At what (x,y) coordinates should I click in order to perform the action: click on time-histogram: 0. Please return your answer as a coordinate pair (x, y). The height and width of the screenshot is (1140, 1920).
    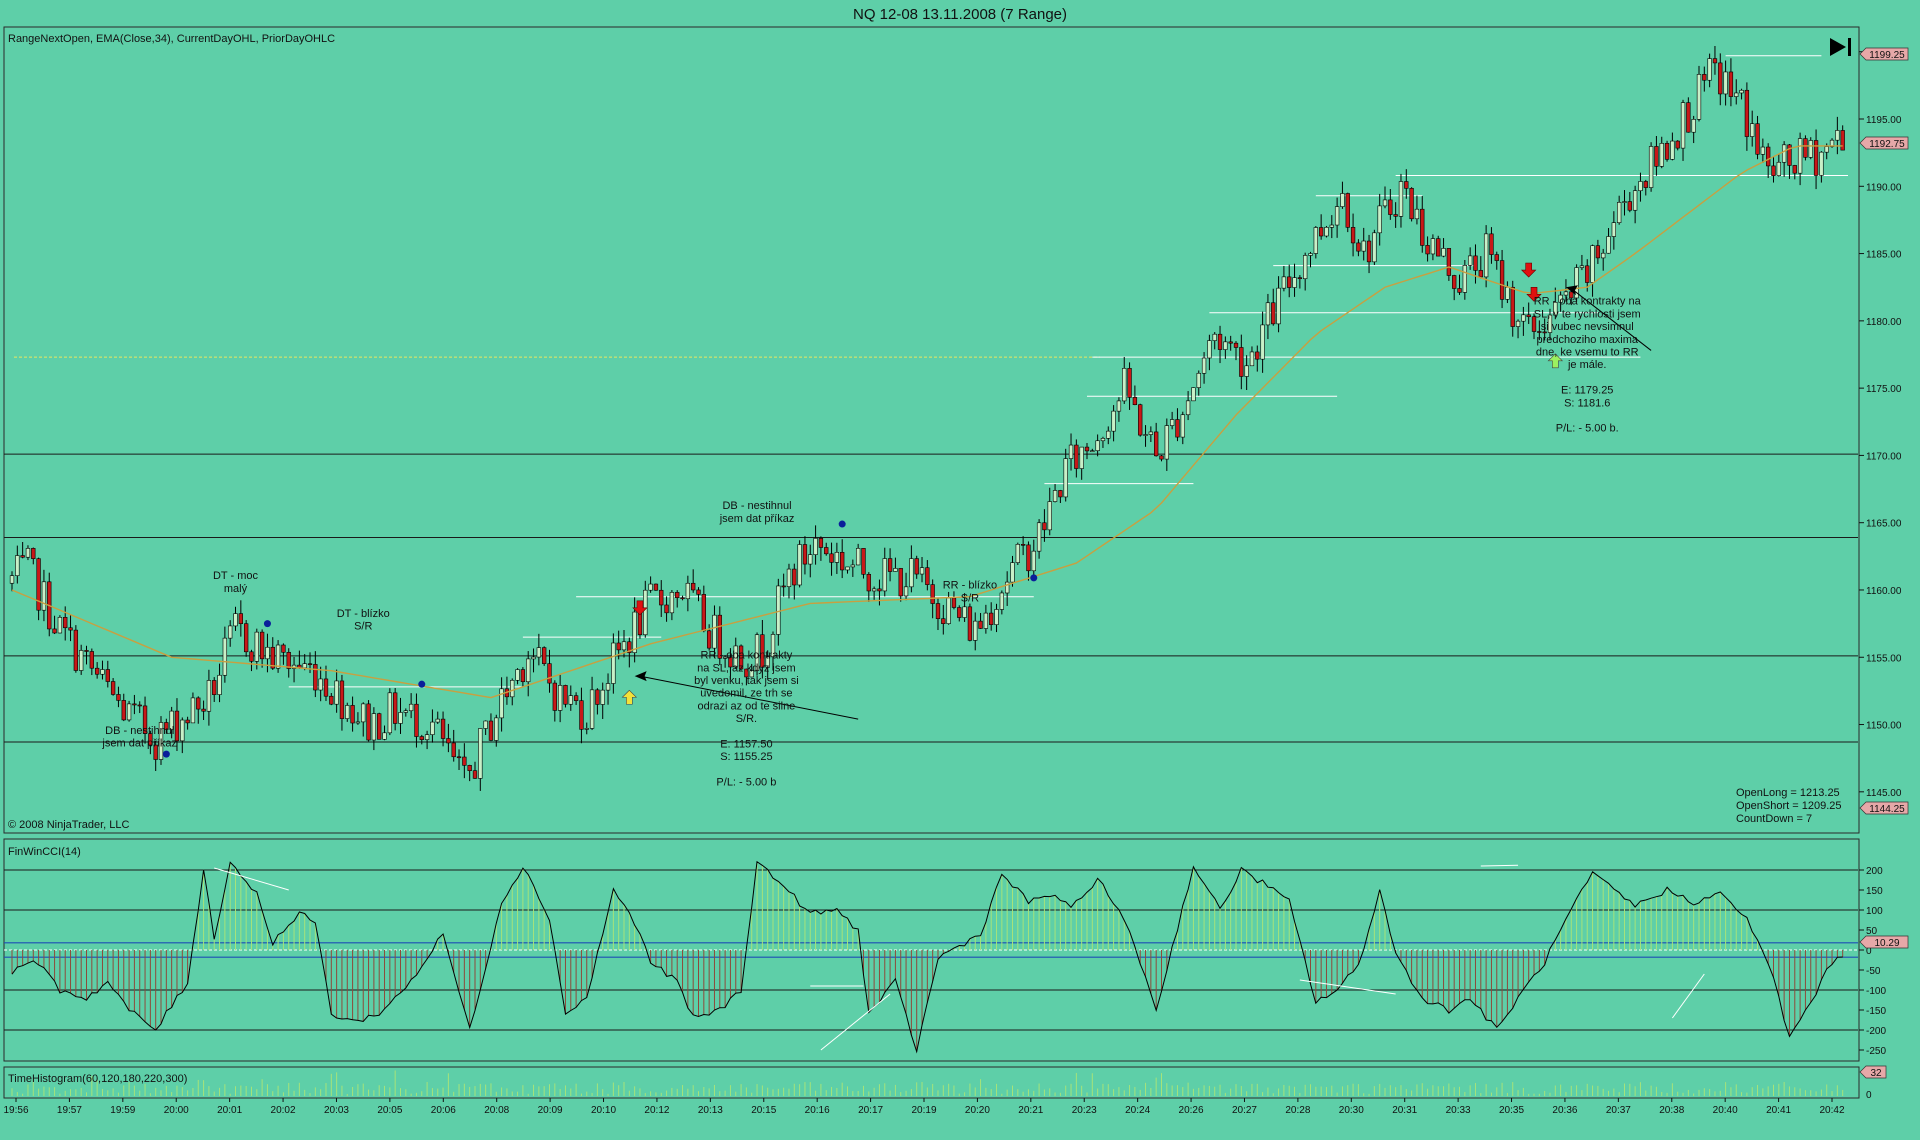
    Looking at the image, I should click on (941, 1085).